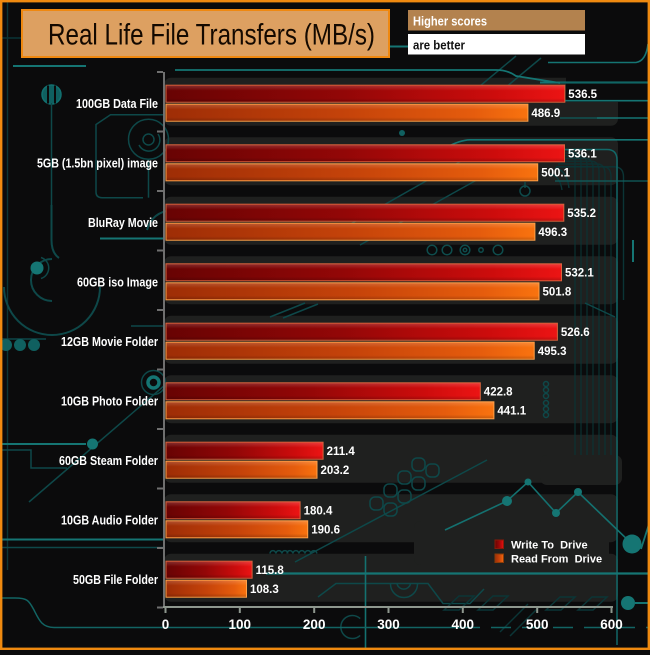 This screenshot has height=655, width=650. I want to click on svg-text: 501.8, so click(557, 293).